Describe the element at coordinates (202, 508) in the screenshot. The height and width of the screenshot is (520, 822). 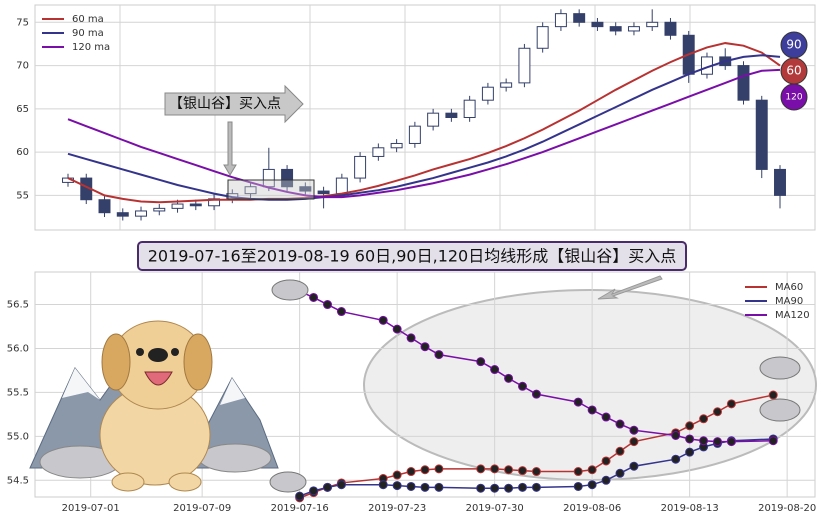
I see `x-tick-label: 2019-07-09` at that location.